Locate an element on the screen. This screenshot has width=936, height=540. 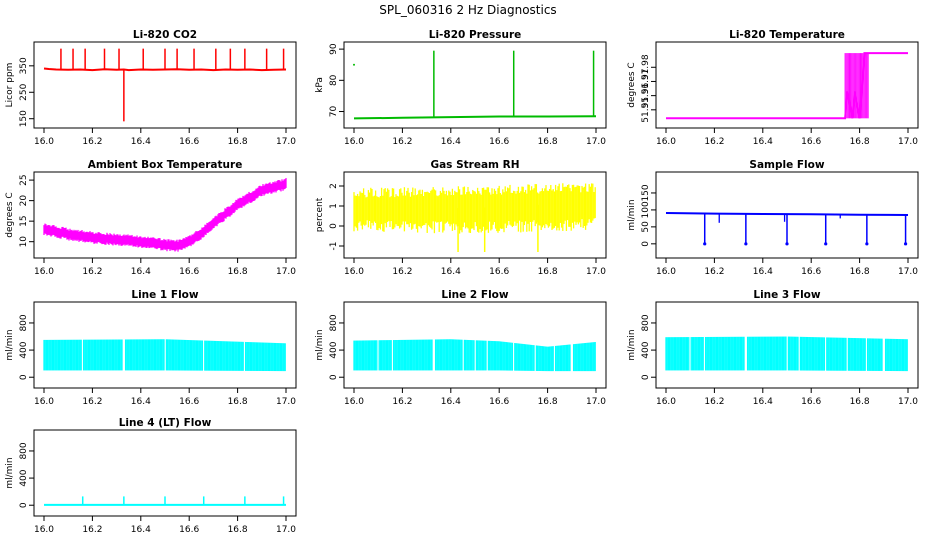
sample-flow-ylabel: ml/min is located at coordinates (632, 214).